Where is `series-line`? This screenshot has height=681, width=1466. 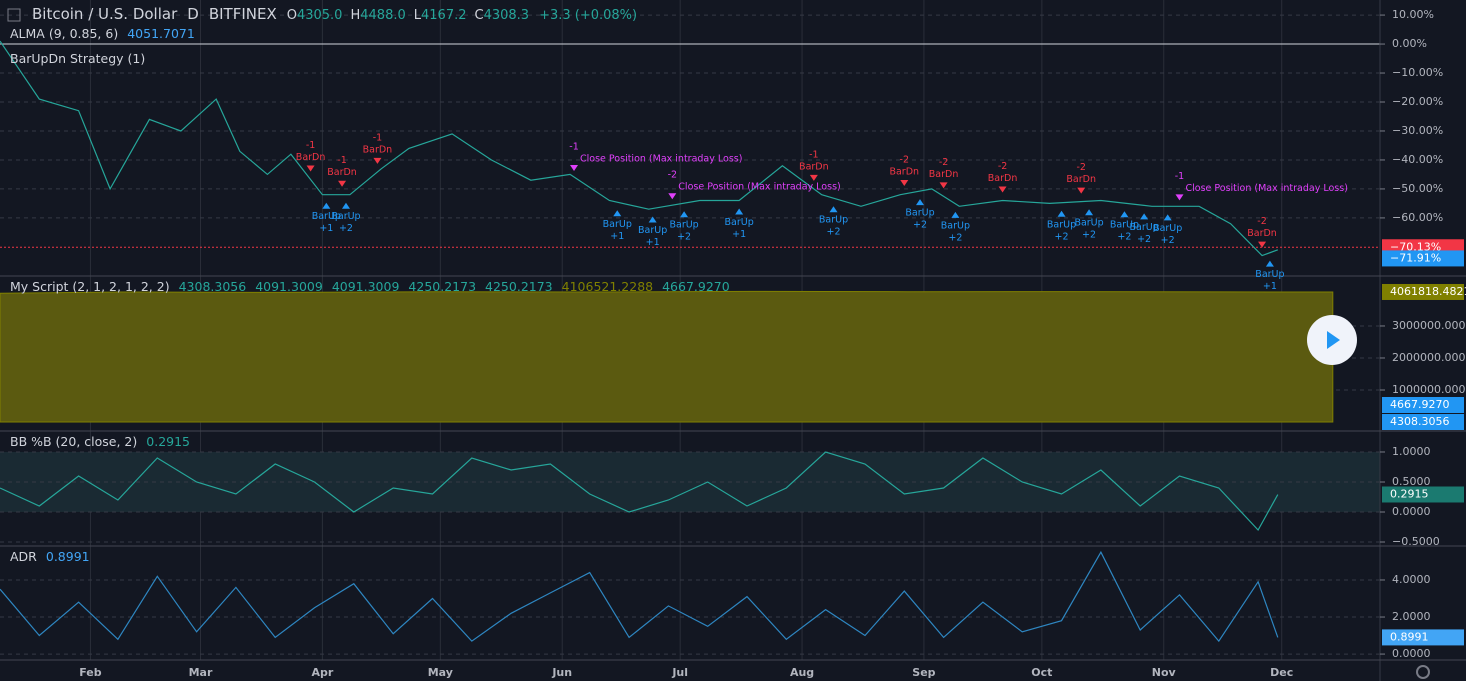
series-line is located at coordinates (639, 491).